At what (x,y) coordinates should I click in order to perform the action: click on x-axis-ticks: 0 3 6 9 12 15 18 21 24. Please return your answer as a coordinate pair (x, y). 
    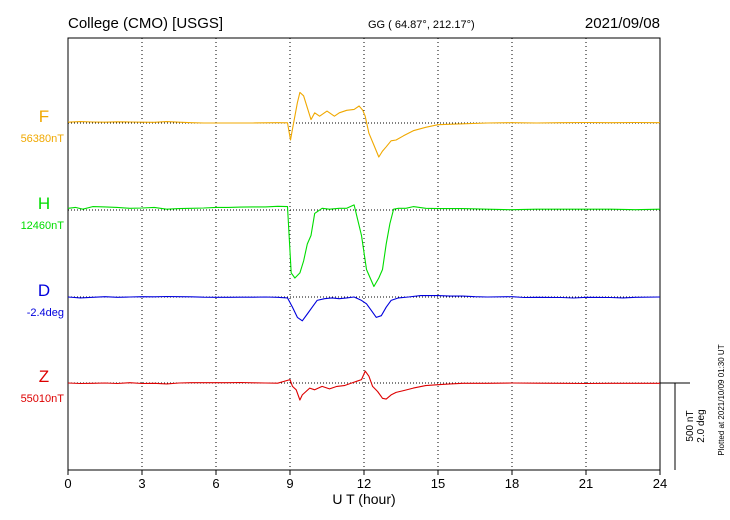
    Looking at the image, I should click on (365, 480).